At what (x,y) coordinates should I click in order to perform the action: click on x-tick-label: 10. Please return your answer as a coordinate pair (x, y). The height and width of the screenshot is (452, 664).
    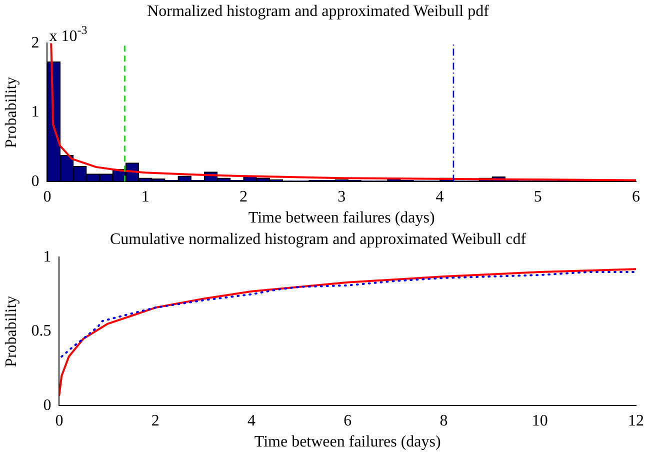
    Looking at the image, I should click on (540, 421).